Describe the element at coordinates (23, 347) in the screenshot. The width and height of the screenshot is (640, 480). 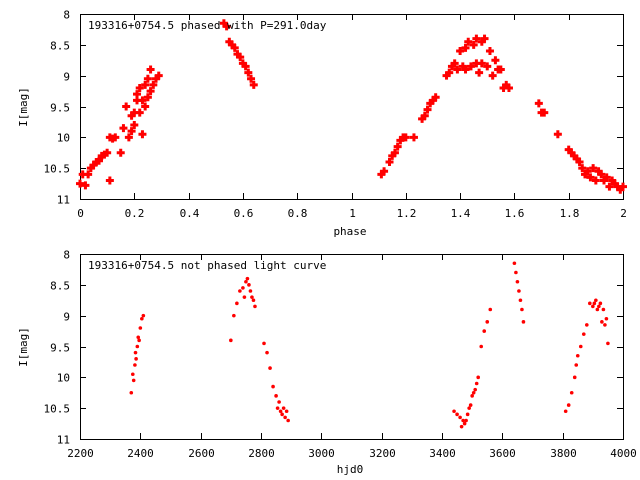
I see `unphased-y-axis-label: I[mag]` at that location.